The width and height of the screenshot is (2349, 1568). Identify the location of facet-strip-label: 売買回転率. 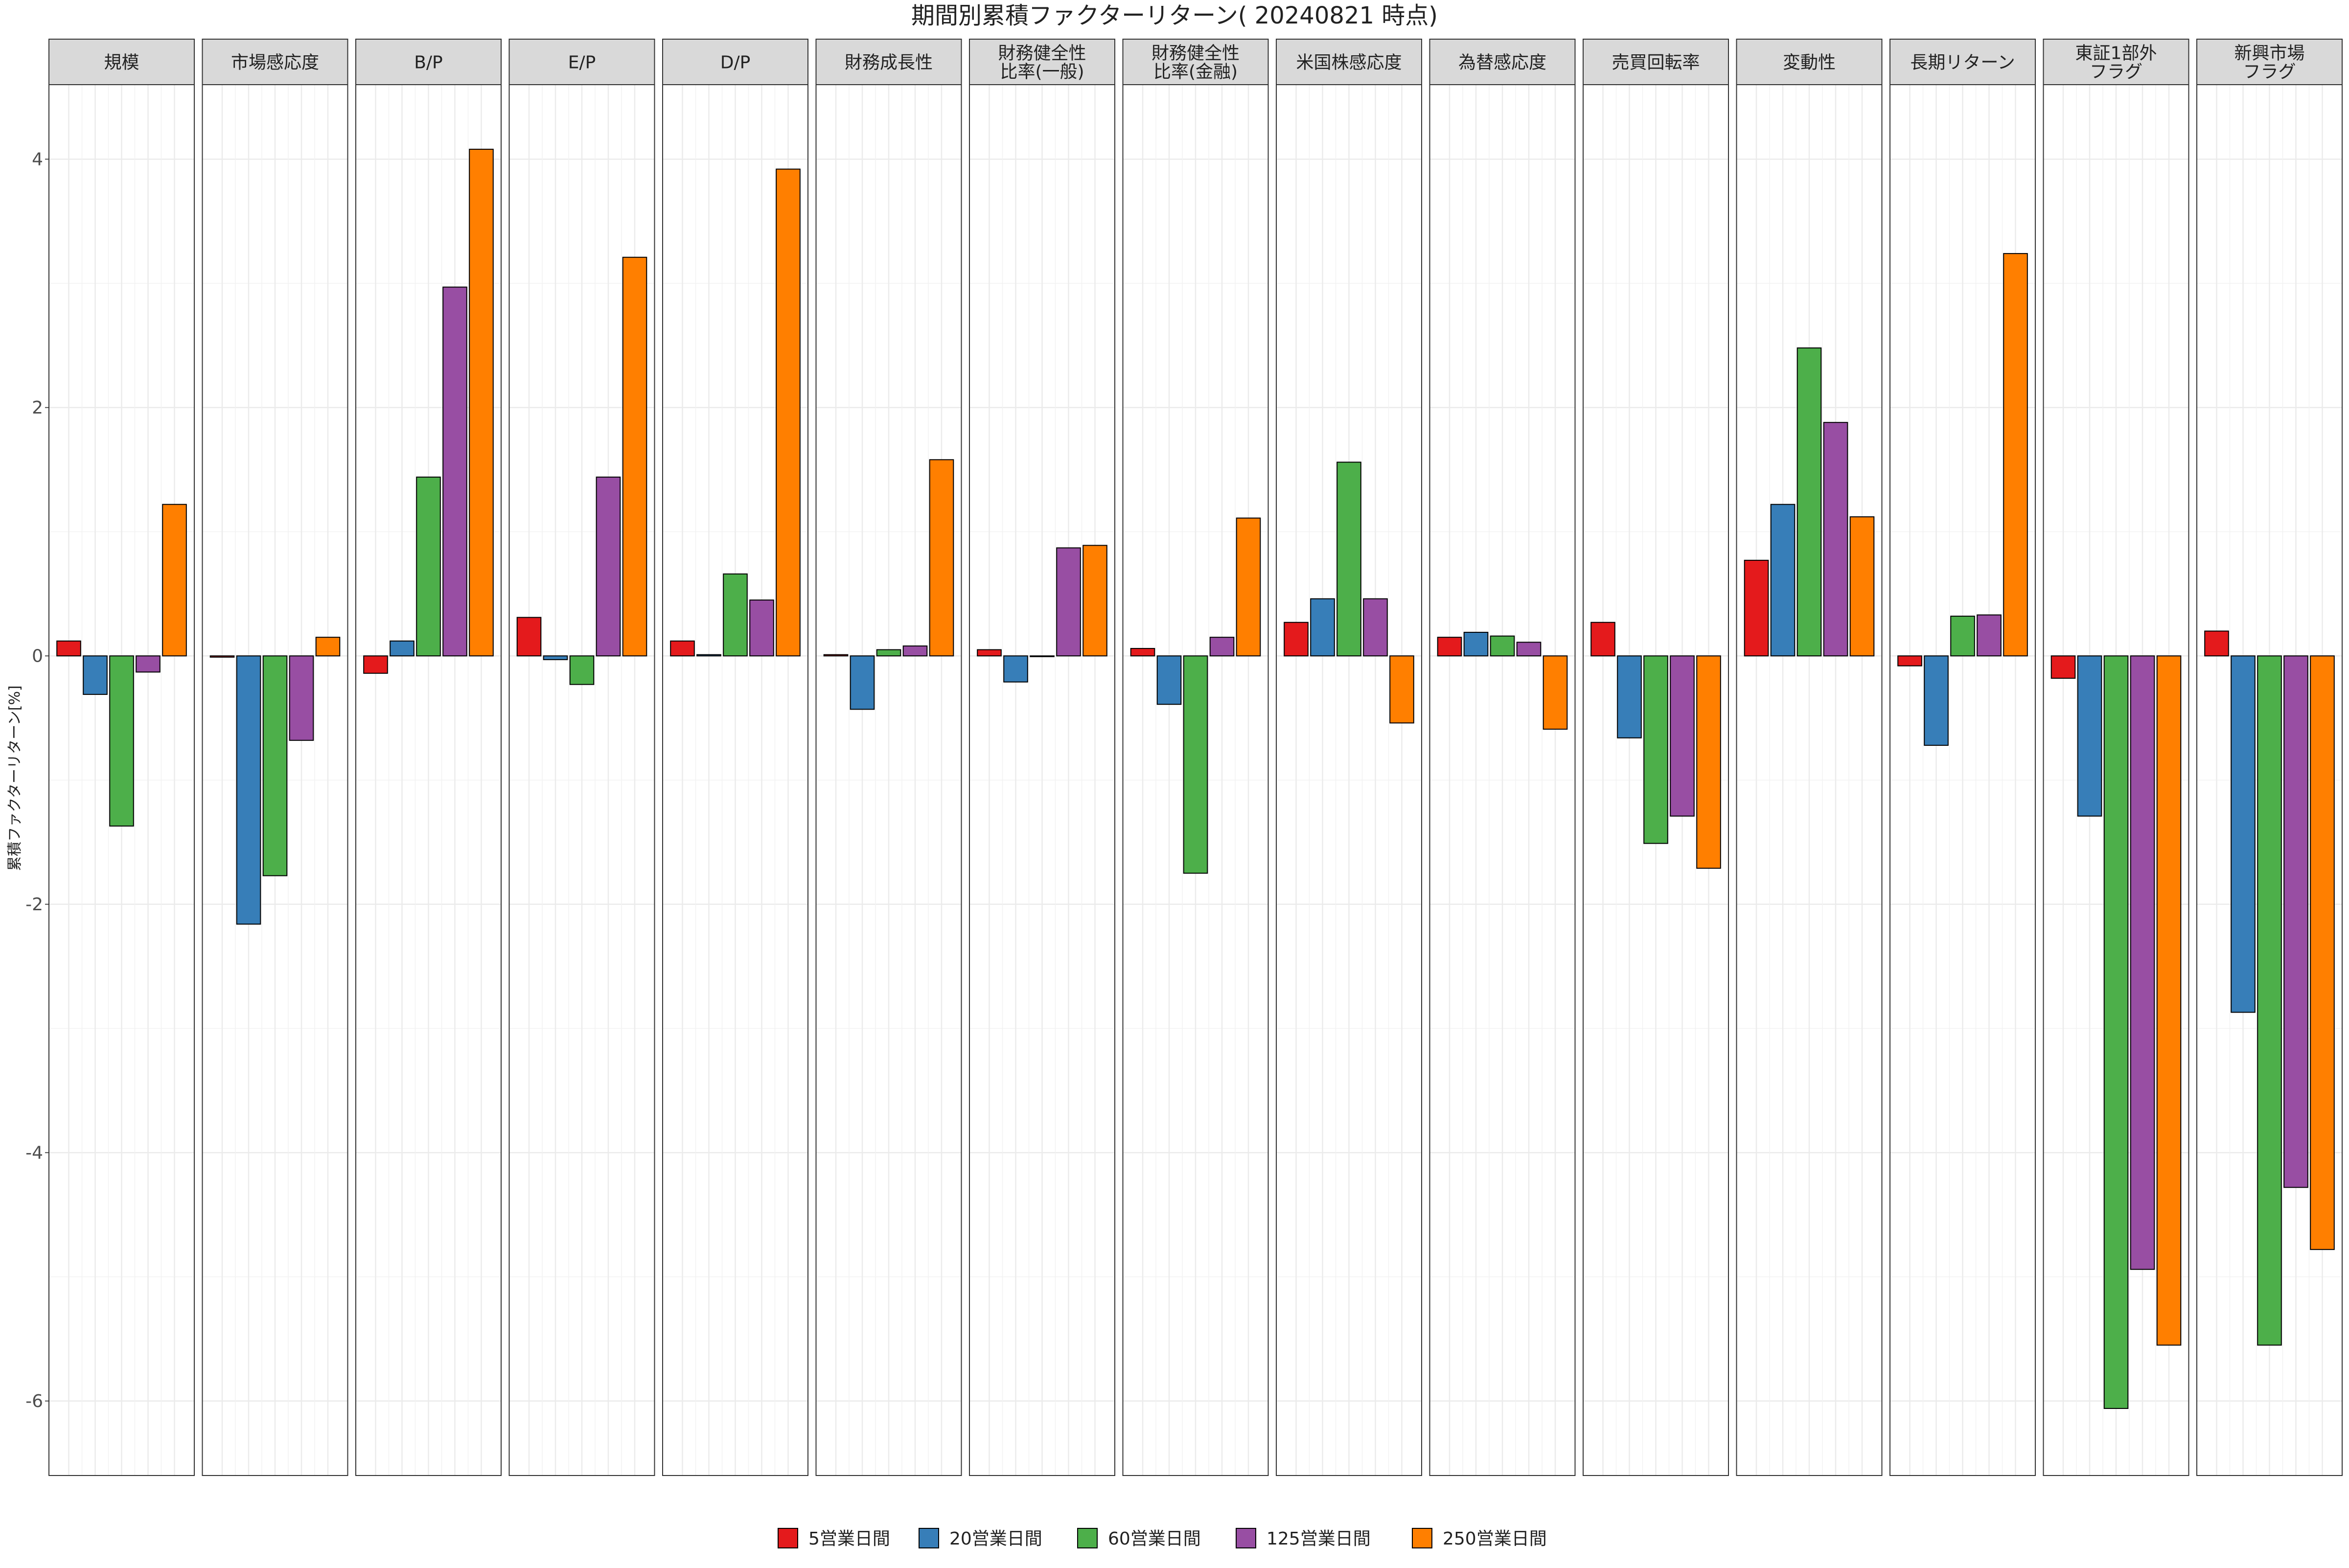
(1656, 63).